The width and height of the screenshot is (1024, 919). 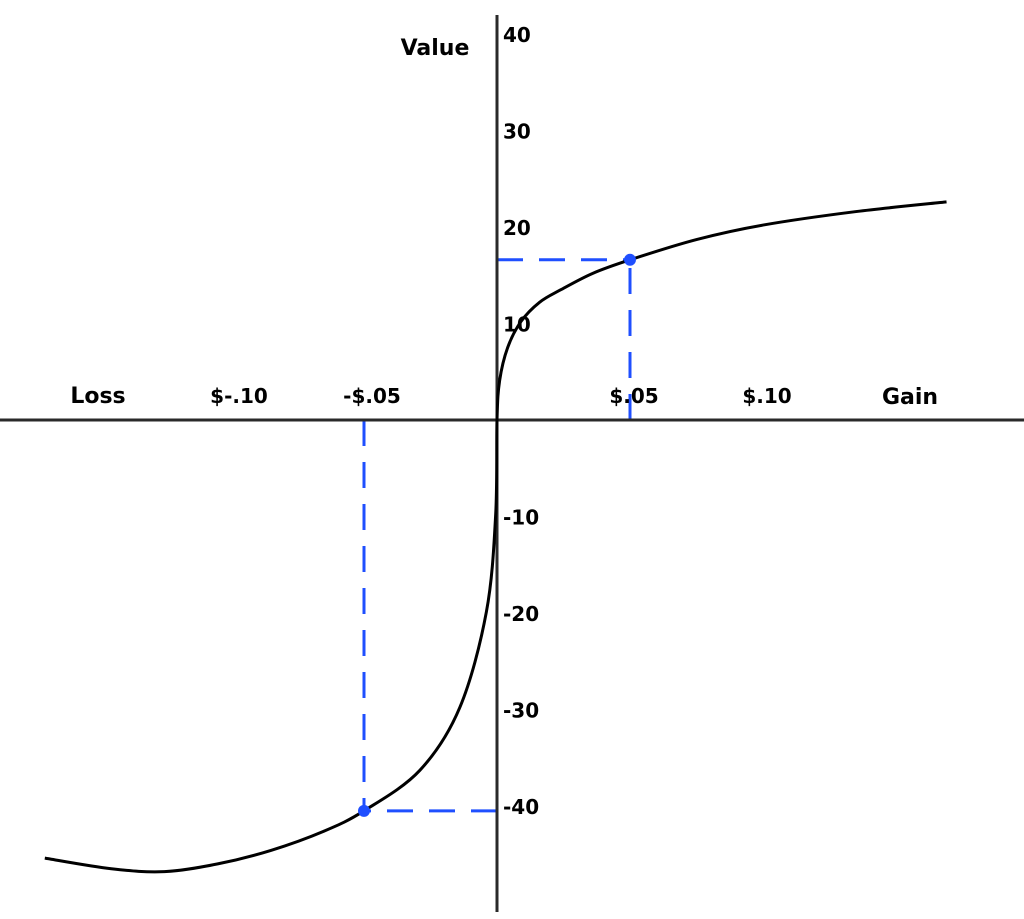 I want to click on y-tick-label: 30, so click(x=517, y=132).